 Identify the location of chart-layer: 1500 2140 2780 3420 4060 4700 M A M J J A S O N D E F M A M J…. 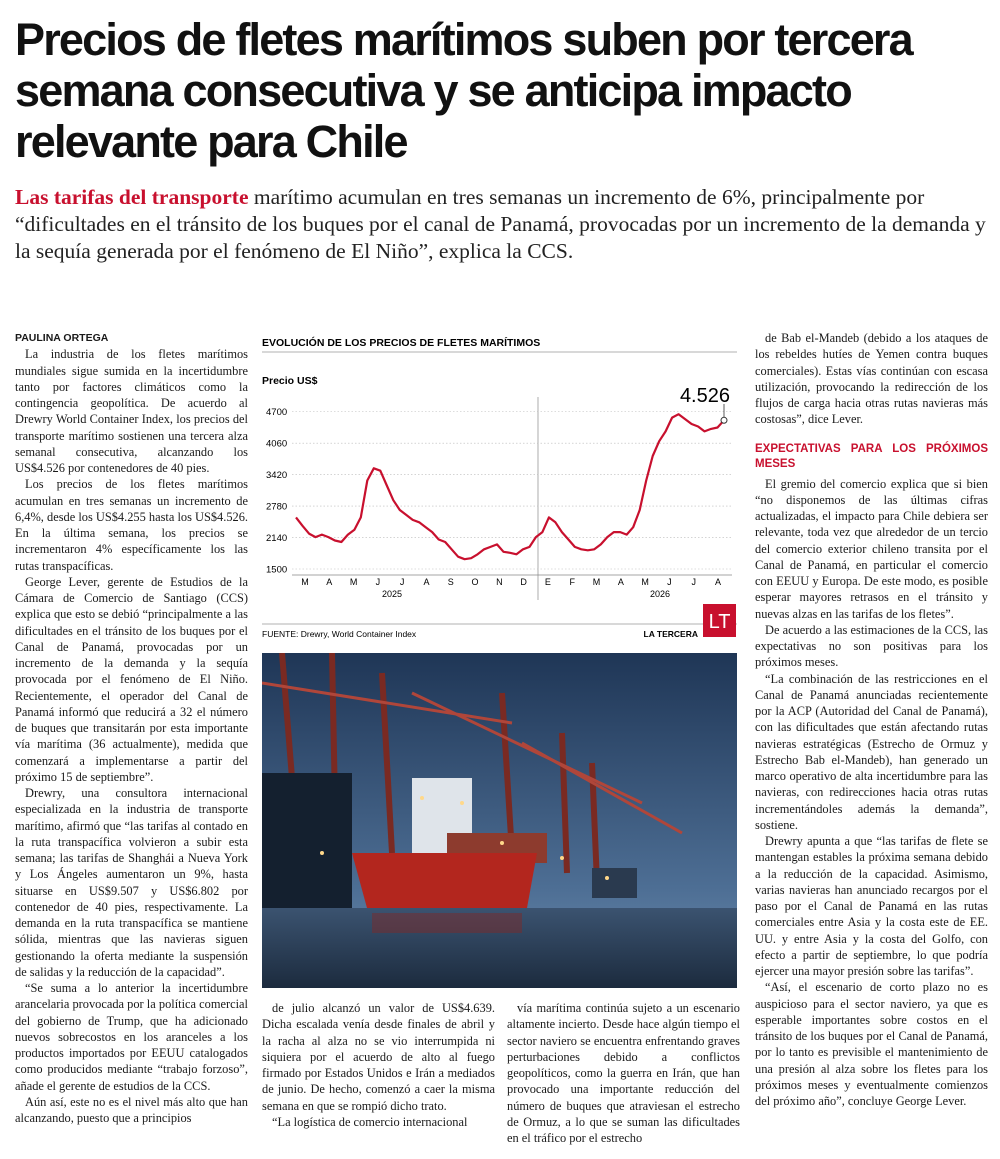
(499, 492).